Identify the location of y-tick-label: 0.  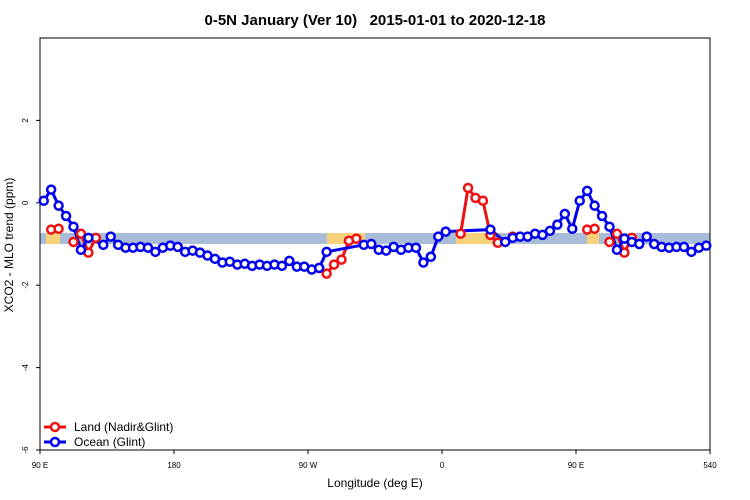
(25, 202).